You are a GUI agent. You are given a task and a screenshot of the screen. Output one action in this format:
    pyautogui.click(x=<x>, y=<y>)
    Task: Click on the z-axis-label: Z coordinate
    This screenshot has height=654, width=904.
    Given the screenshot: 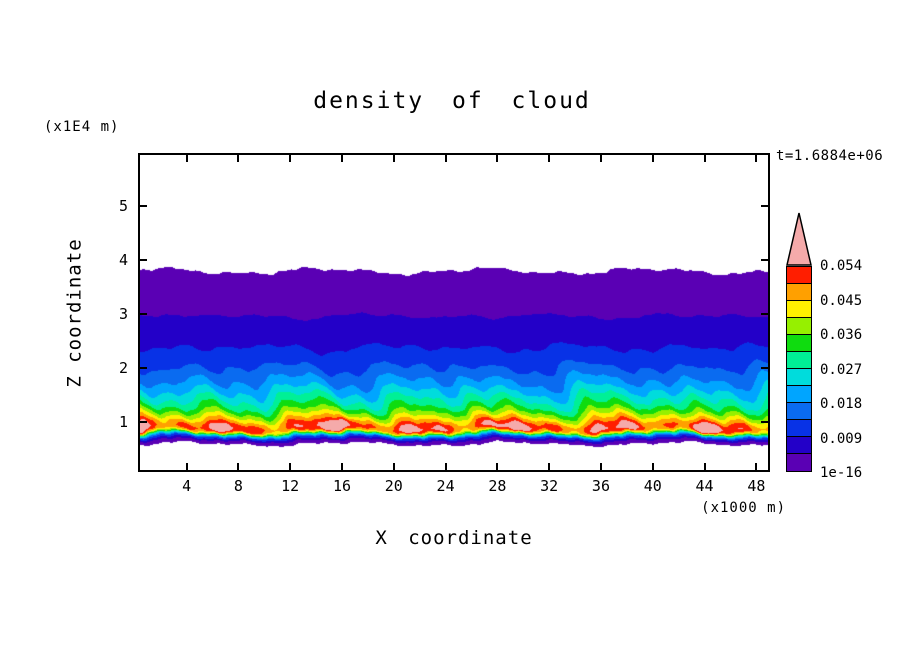 What is the action you would take?
    pyautogui.click(x=75, y=312)
    